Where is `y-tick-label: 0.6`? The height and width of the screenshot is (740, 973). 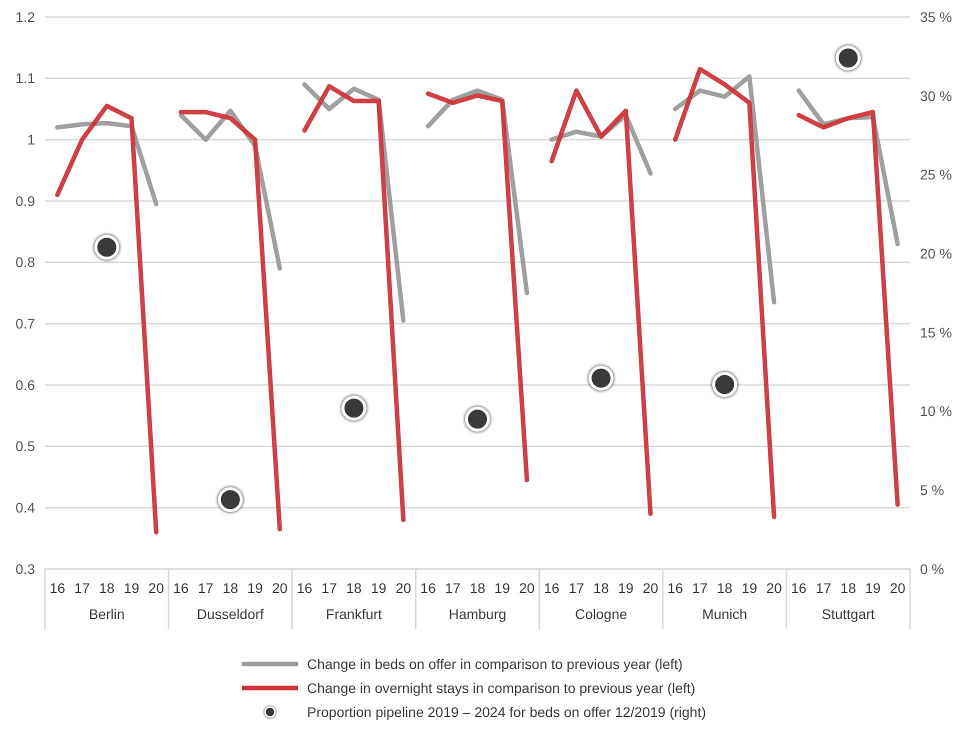
y-tick-label: 0.6 is located at coordinates (26, 384).